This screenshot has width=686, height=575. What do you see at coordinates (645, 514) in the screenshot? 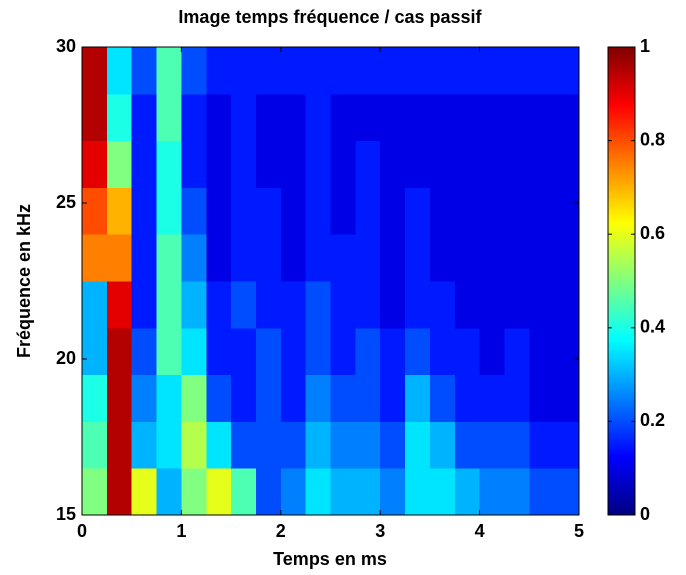
I see `colorbar-tick-label: 0` at bounding box center [645, 514].